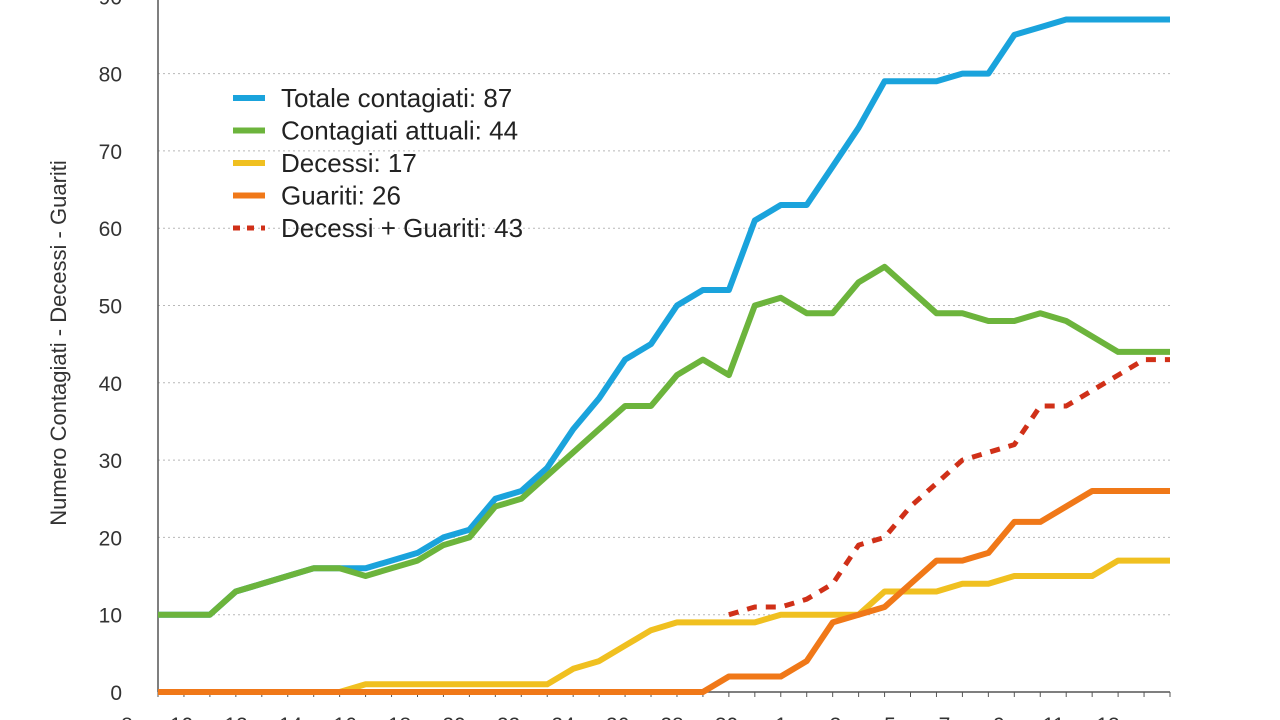 The height and width of the screenshot is (720, 1280). What do you see at coordinates (671, 717) in the screenshot?
I see `x-tick-label: 28` at bounding box center [671, 717].